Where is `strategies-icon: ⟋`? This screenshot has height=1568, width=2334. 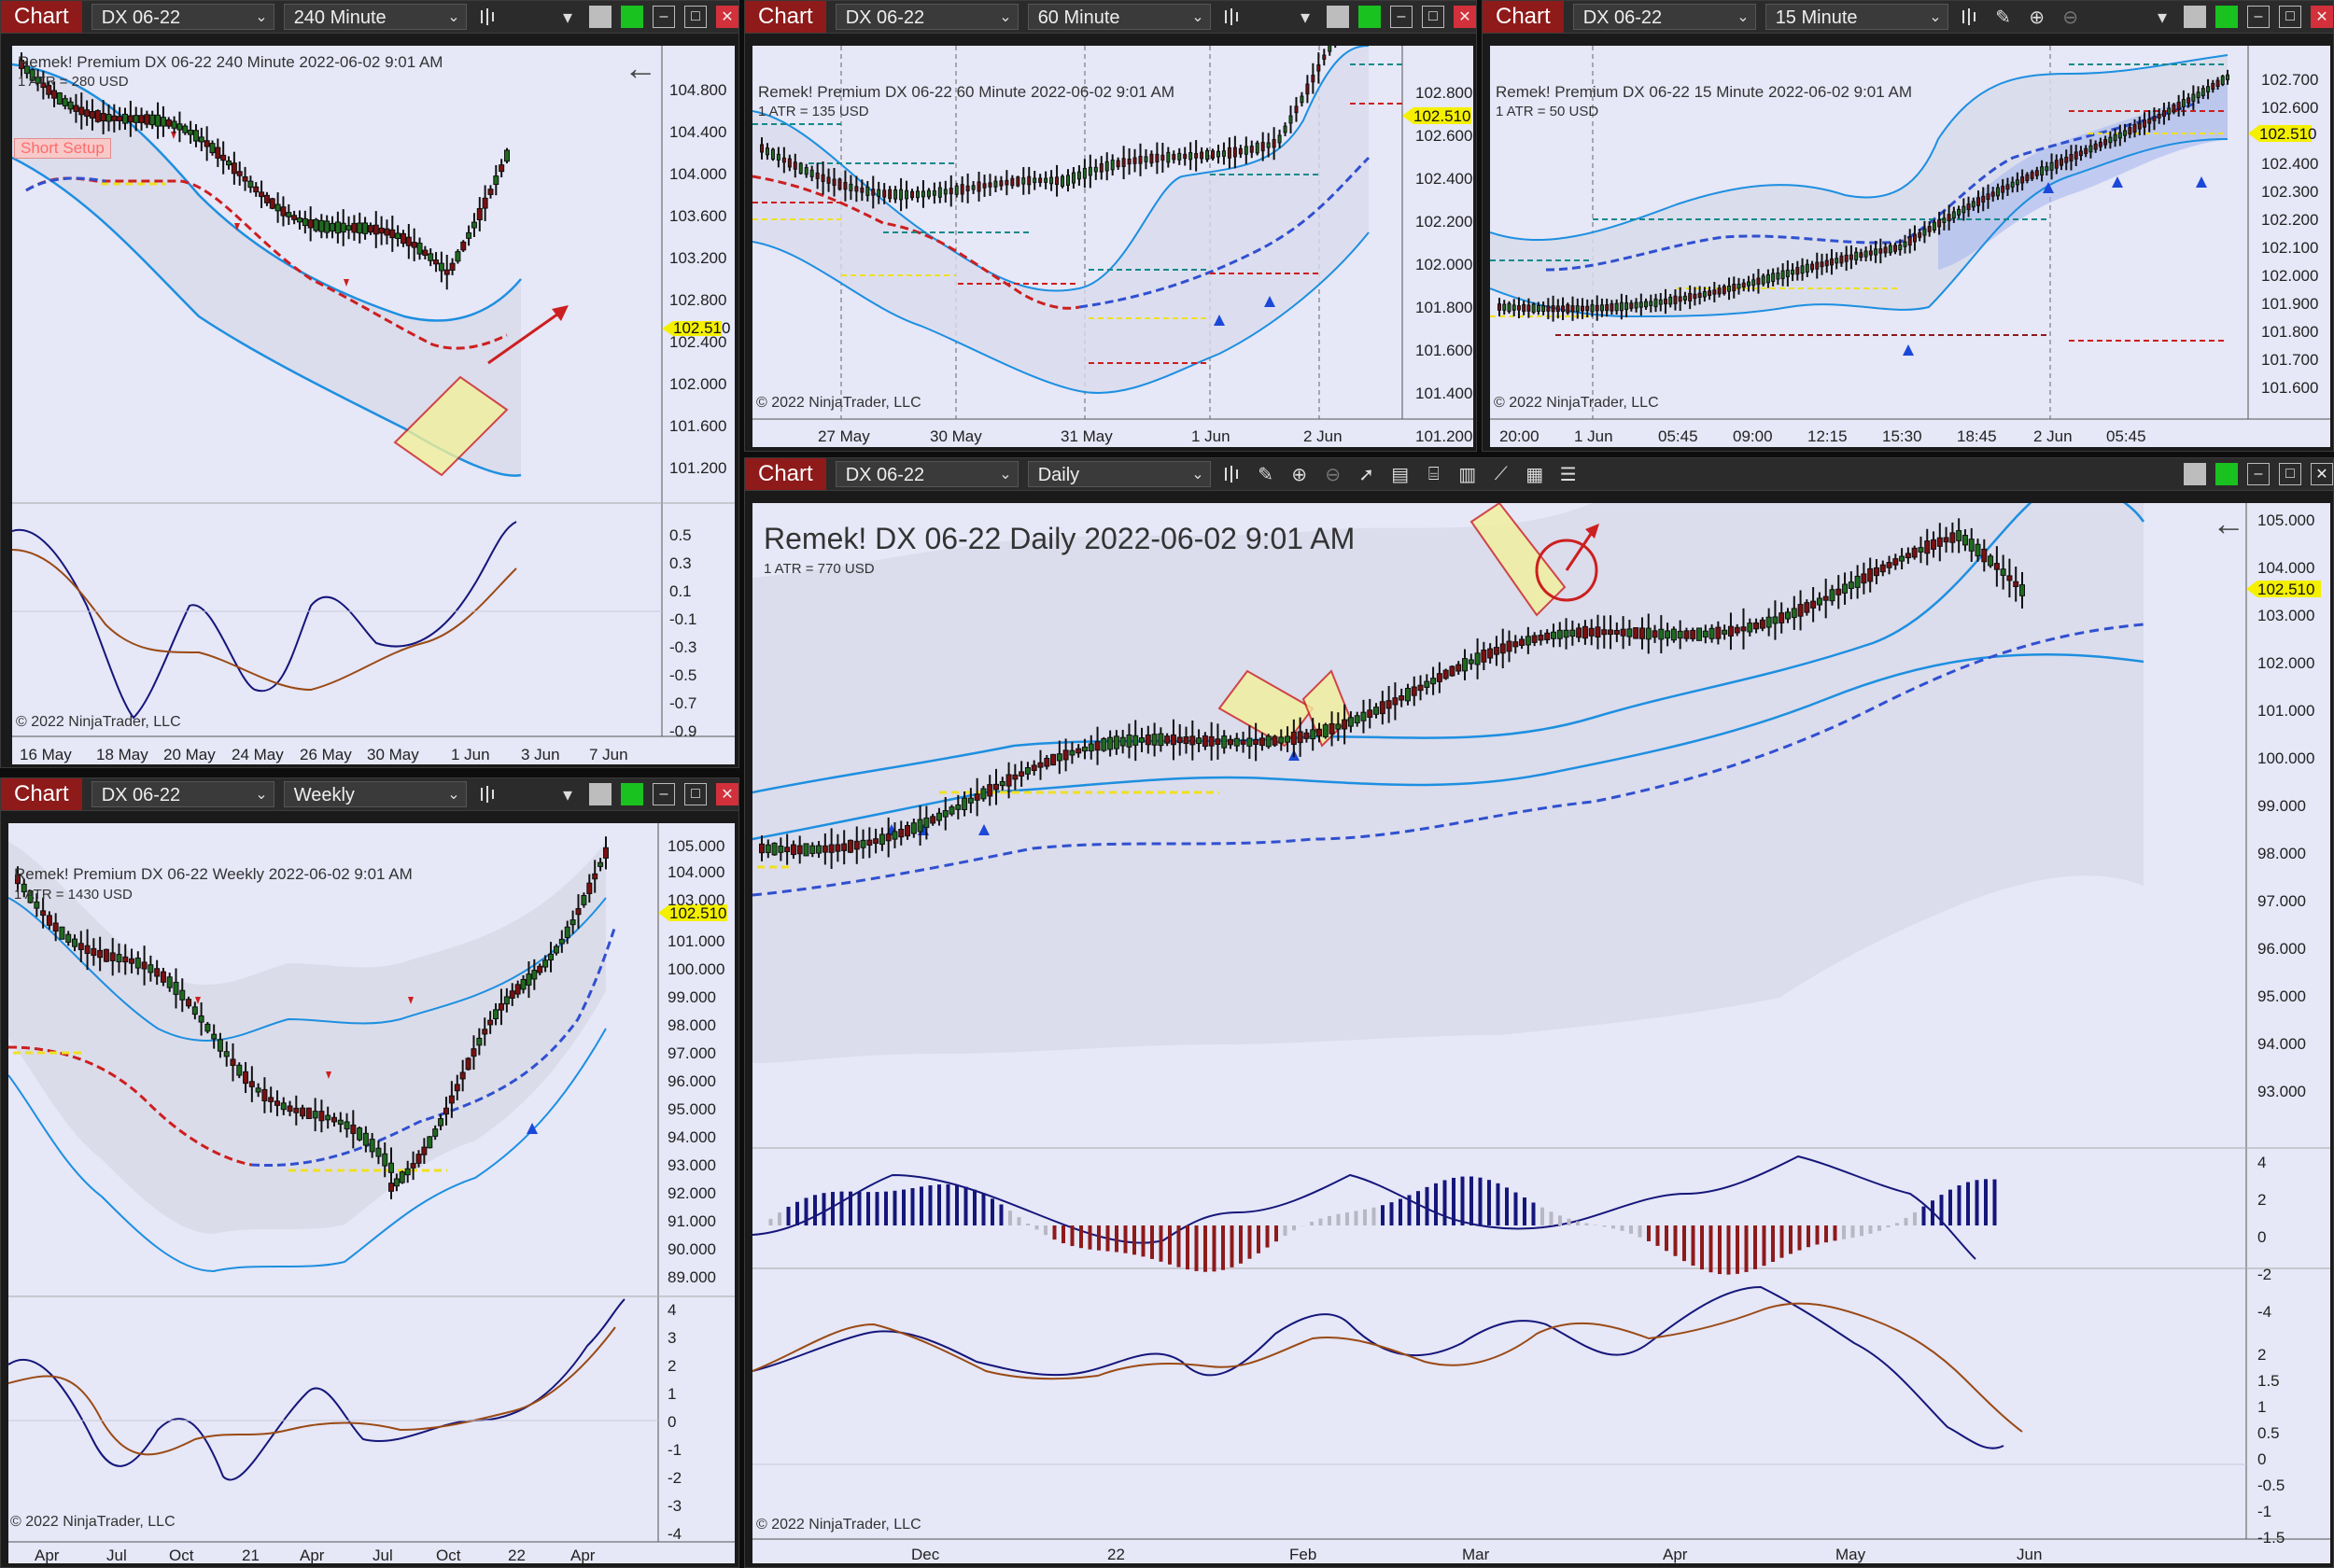
strategies-icon: ⟋ is located at coordinates (1501, 473).